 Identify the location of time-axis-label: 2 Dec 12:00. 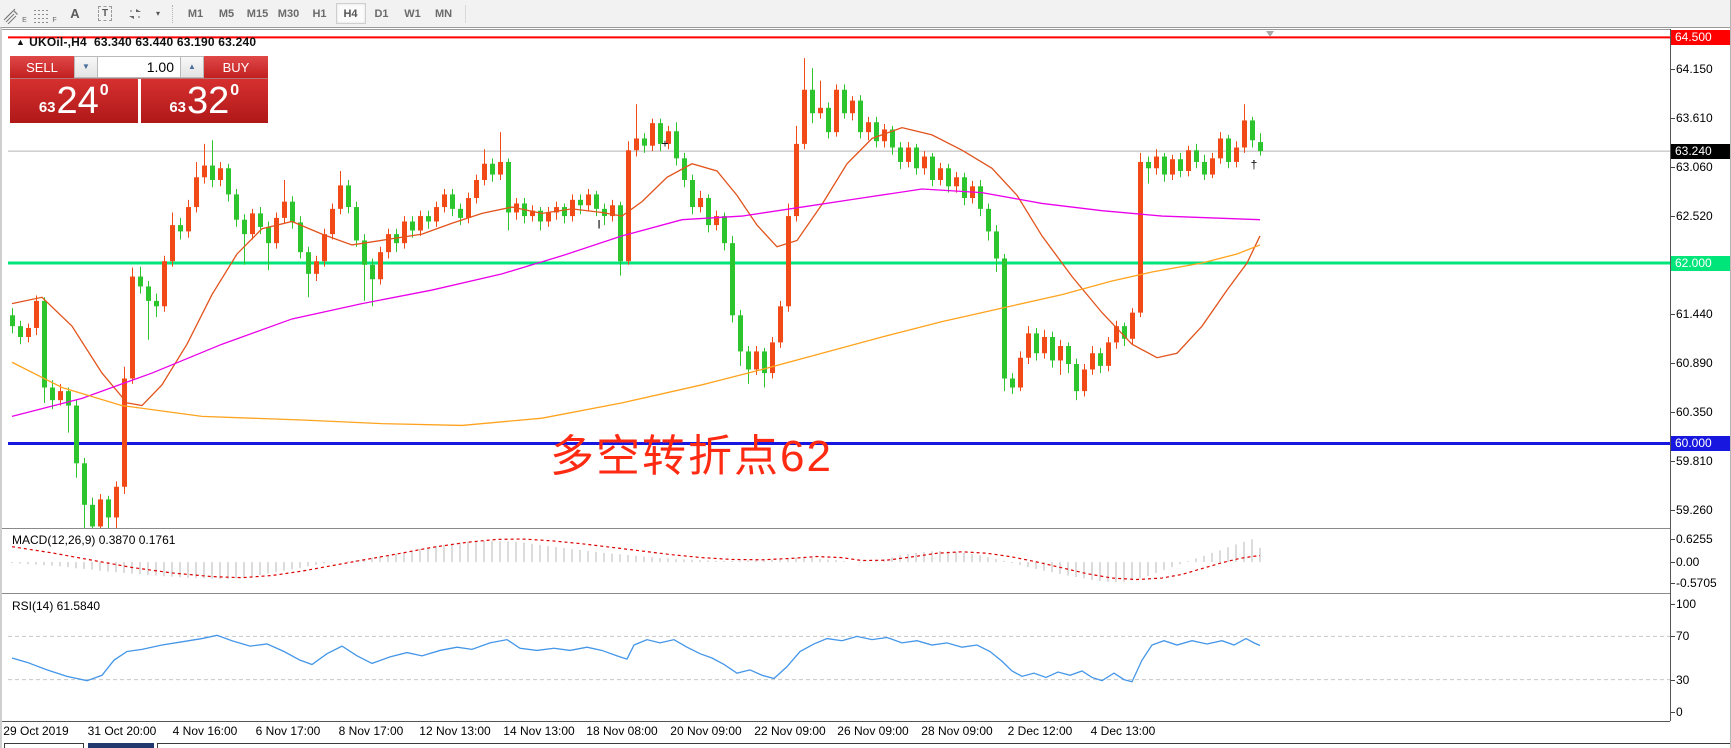
(1040, 731).